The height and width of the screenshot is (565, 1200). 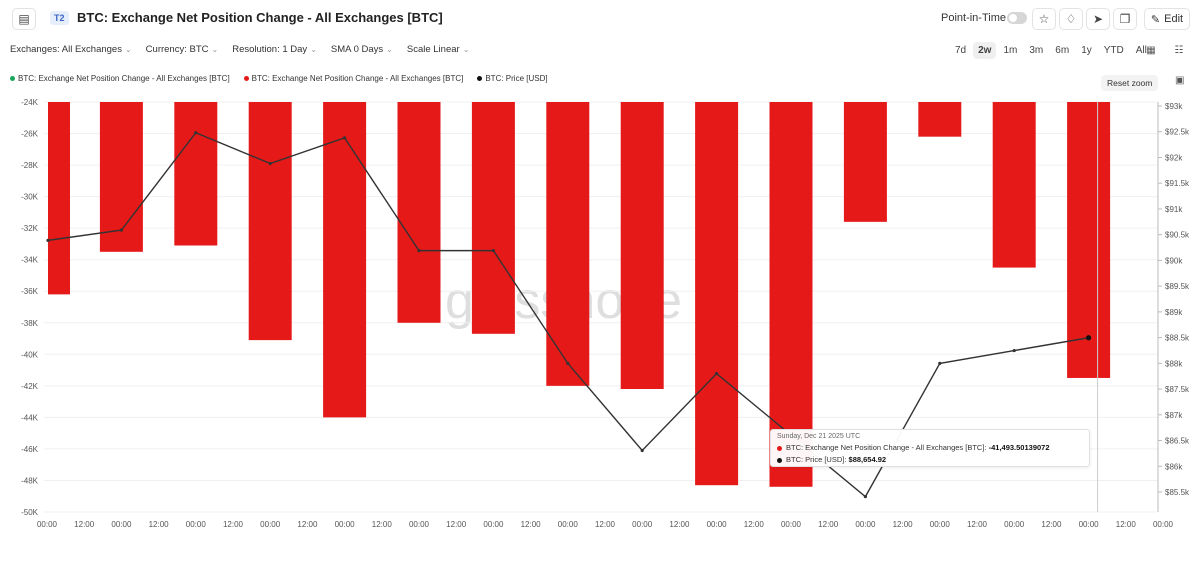 I want to click on range-ytd: YTD, so click(x=1113, y=50).